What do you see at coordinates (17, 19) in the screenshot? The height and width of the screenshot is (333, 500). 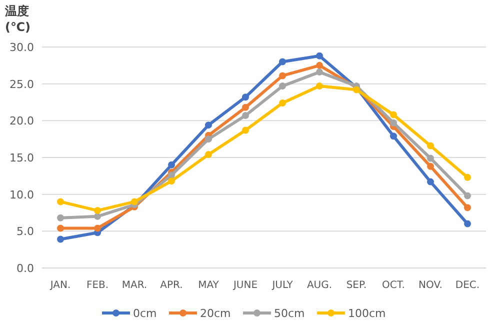 I see `y-axis-title: 温度 (℃)` at bounding box center [17, 19].